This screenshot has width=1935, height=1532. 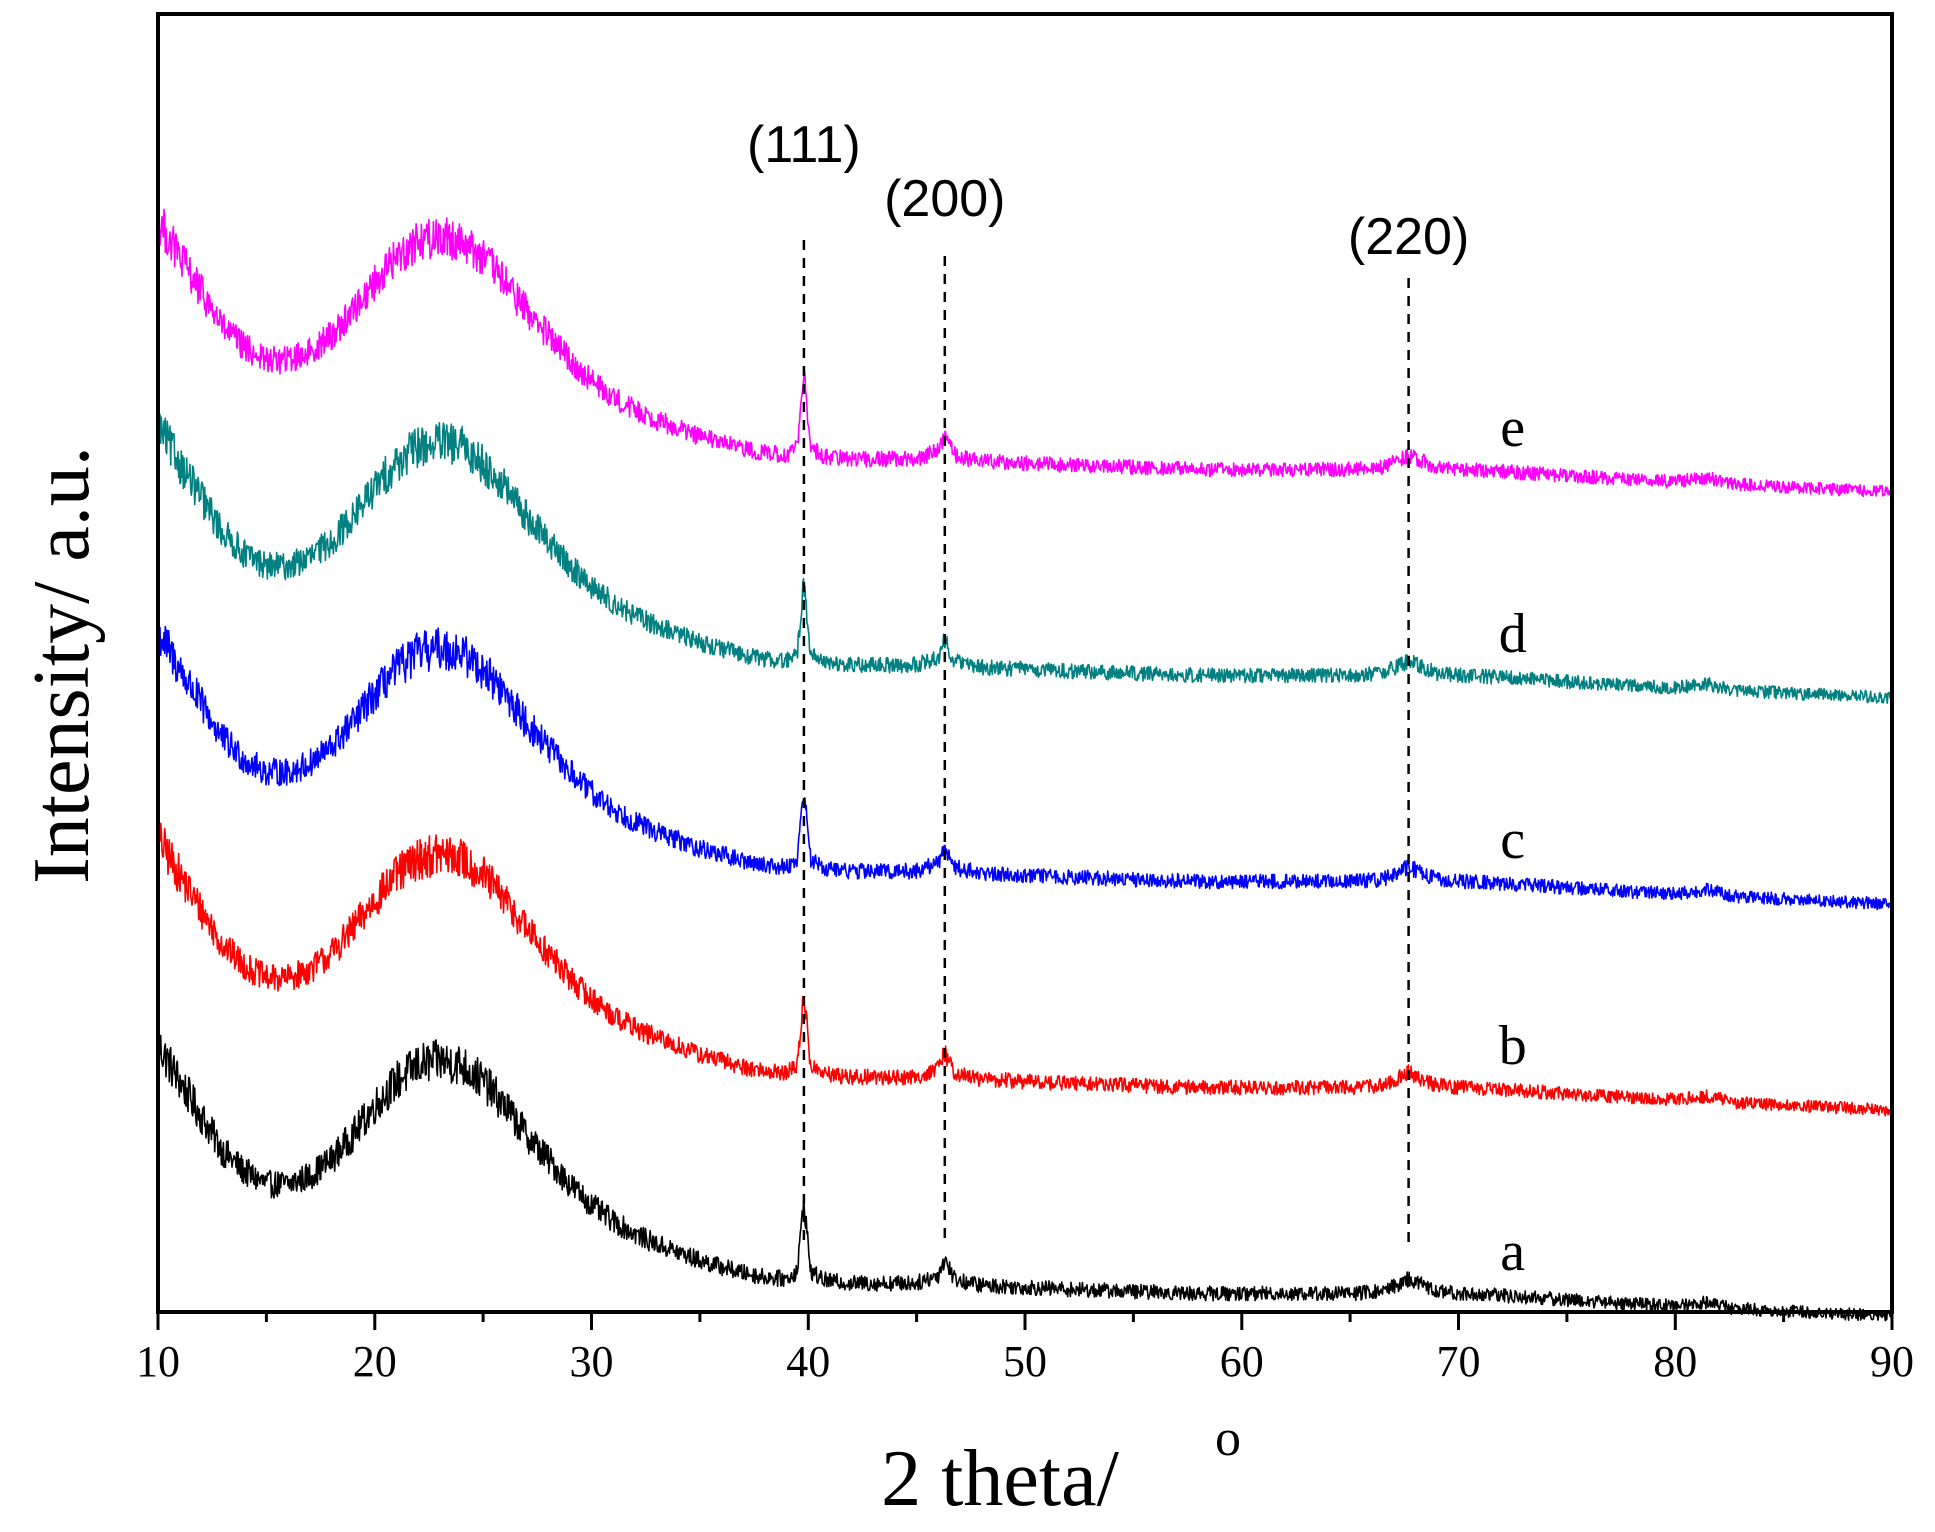 What do you see at coordinates (1892, 1361) in the screenshot?
I see `x-tick-label-90: 90` at bounding box center [1892, 1361].